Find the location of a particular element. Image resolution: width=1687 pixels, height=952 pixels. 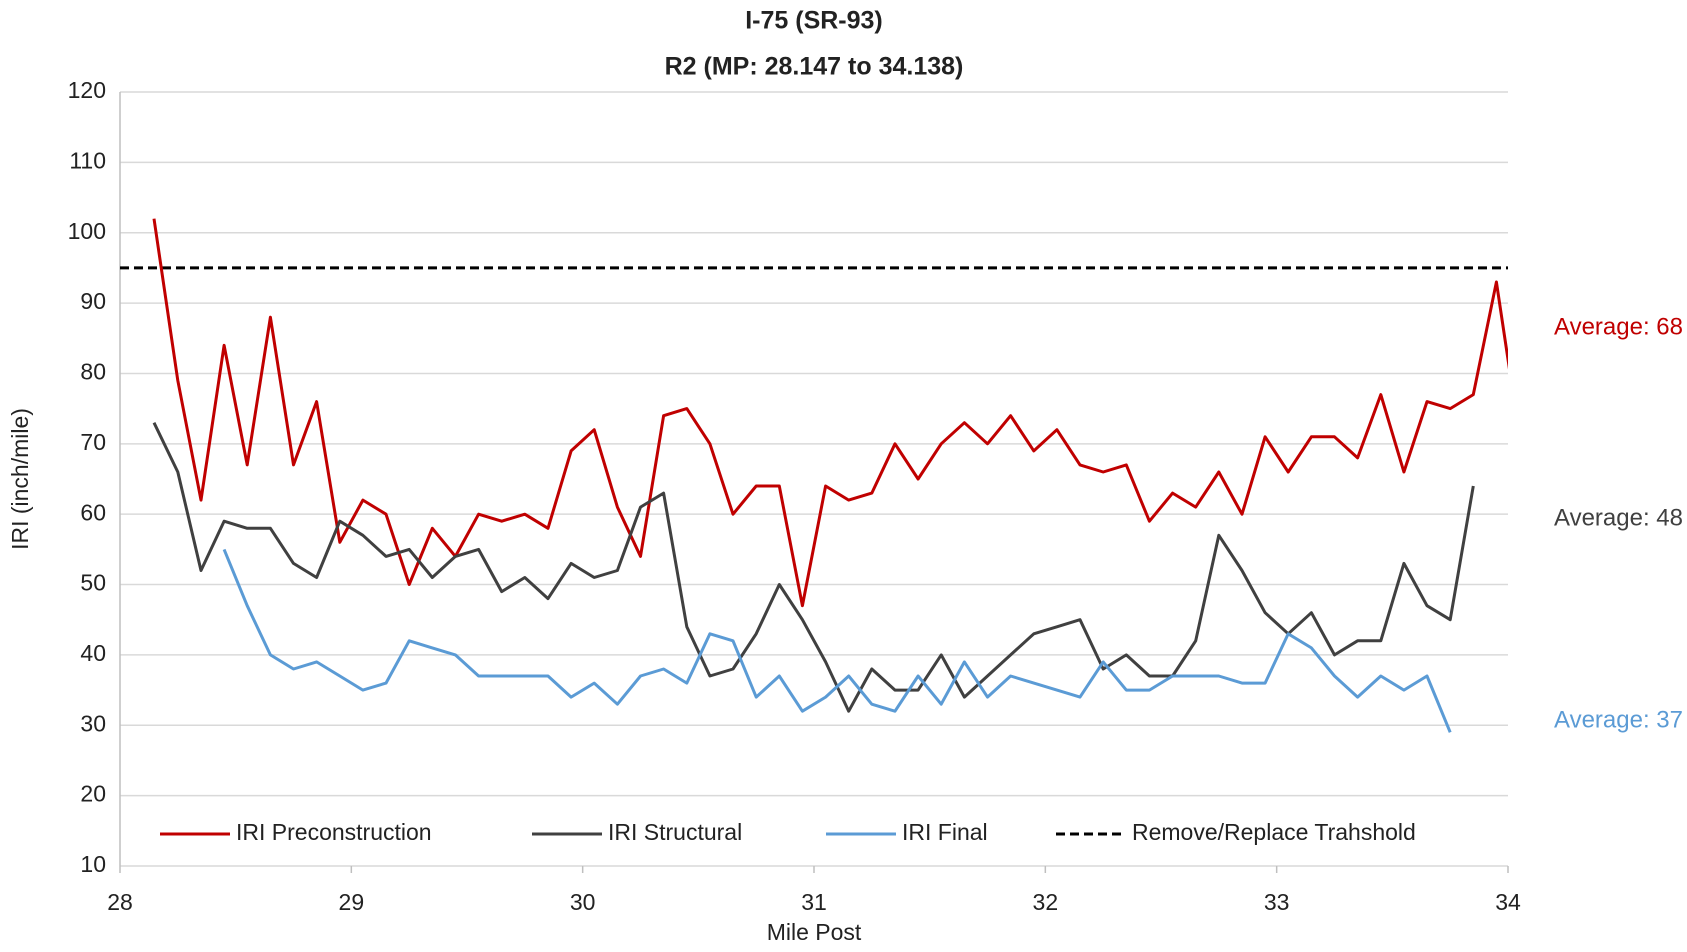

series-line is located at coordinates (837, 640).